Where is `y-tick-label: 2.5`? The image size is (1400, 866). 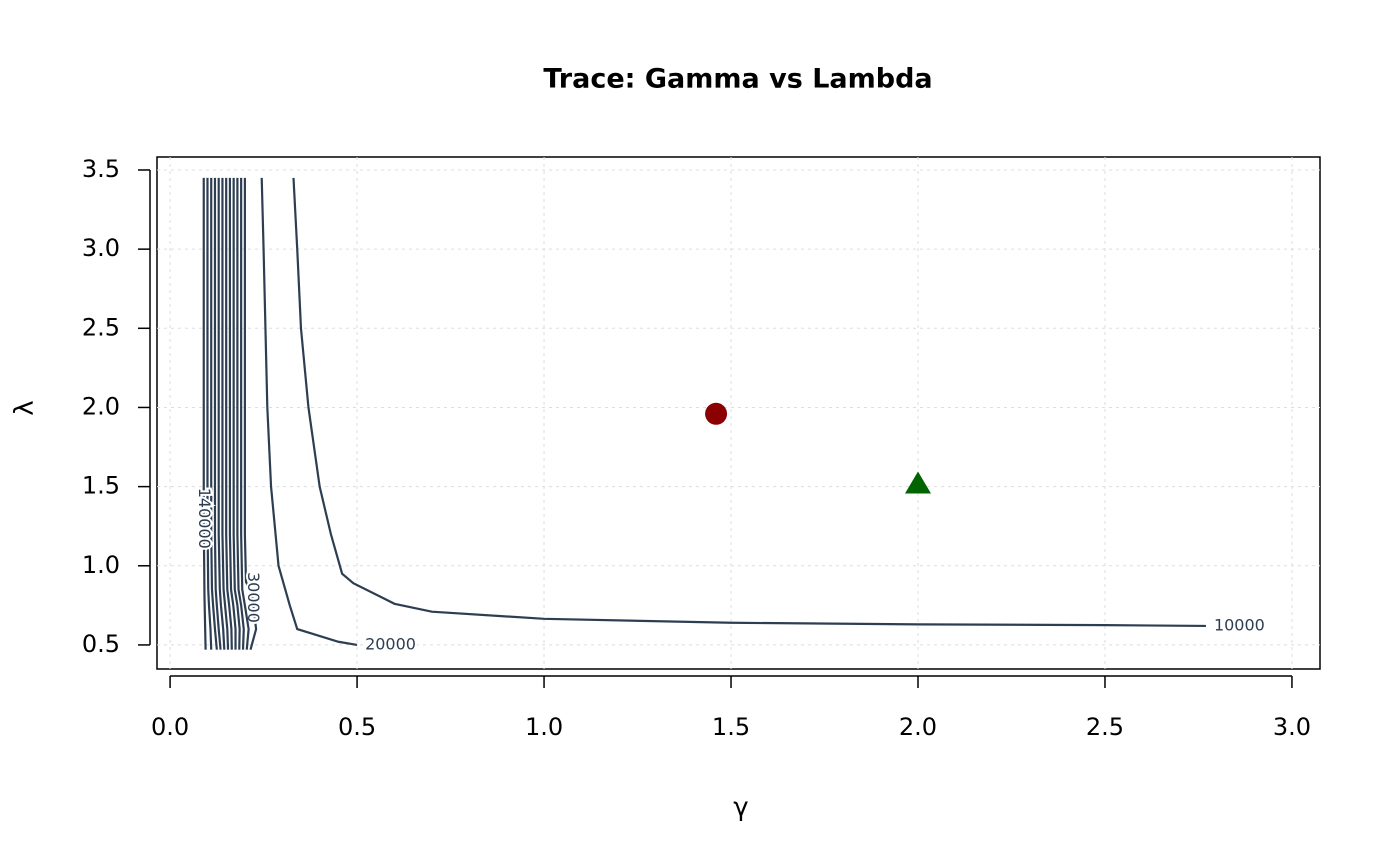 y-tick-label: 2.5 is located at coordinates (101, 327).